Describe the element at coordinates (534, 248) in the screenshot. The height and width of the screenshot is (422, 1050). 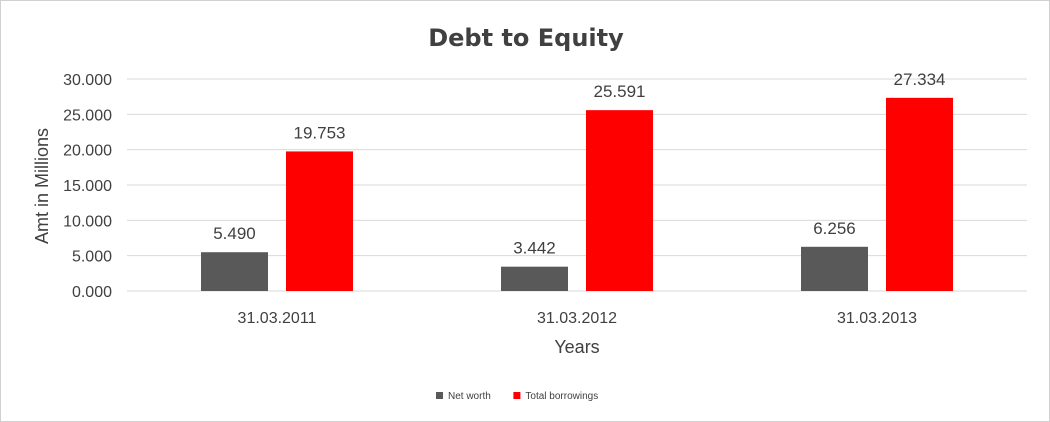
I see `data-label: 3.442` at that location.